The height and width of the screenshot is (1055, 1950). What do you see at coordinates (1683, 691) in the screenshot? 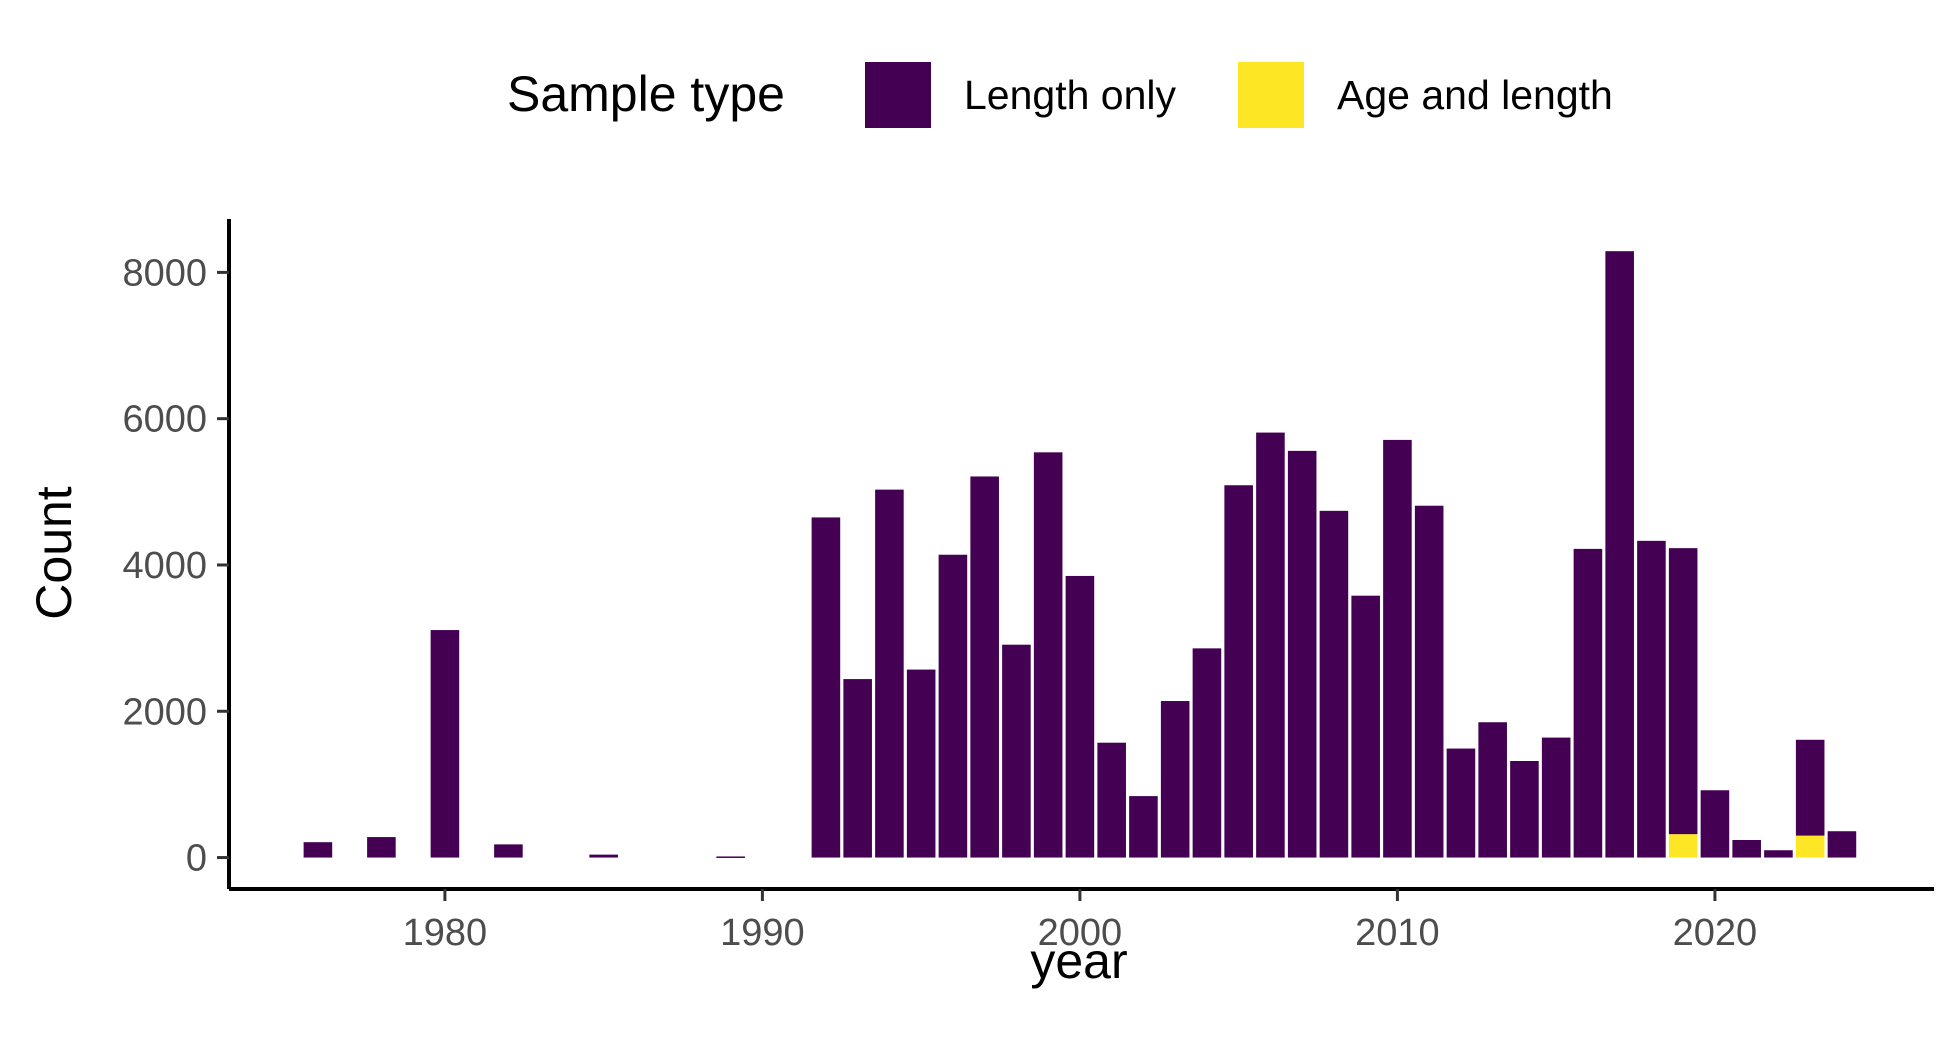
I see `bar-2019-length-only` at bounding box center [1683, 691].